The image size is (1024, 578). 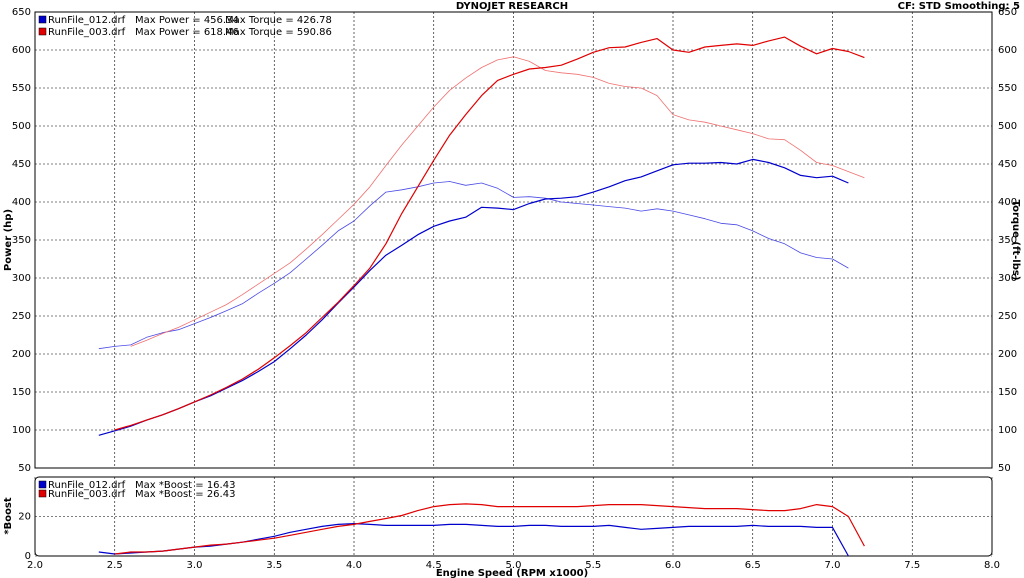 I want to click on y2-tick-label: 250, so click(x=1007, y=316).